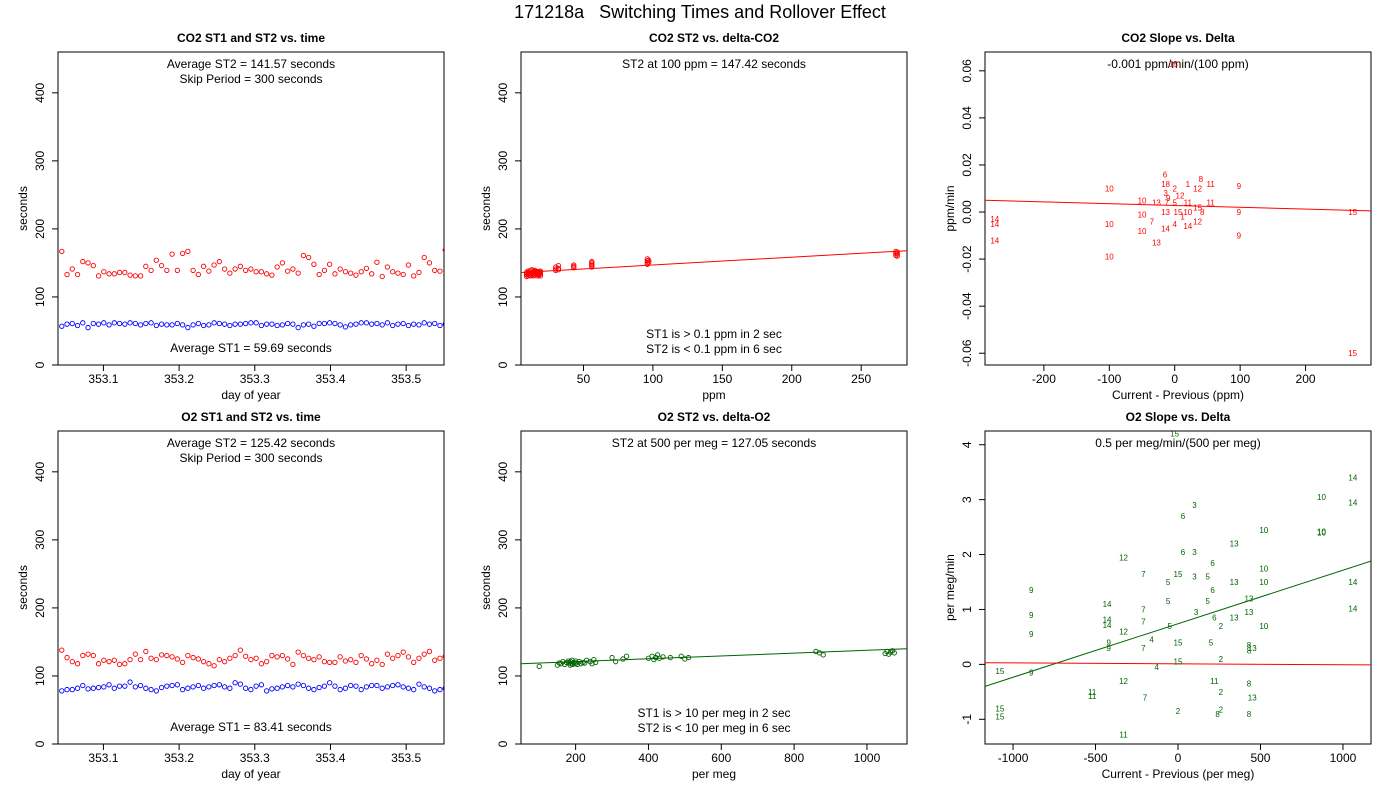 The image size is (1400, 800). I want to click on y-tick-label: 0.04, so click(967, 118).